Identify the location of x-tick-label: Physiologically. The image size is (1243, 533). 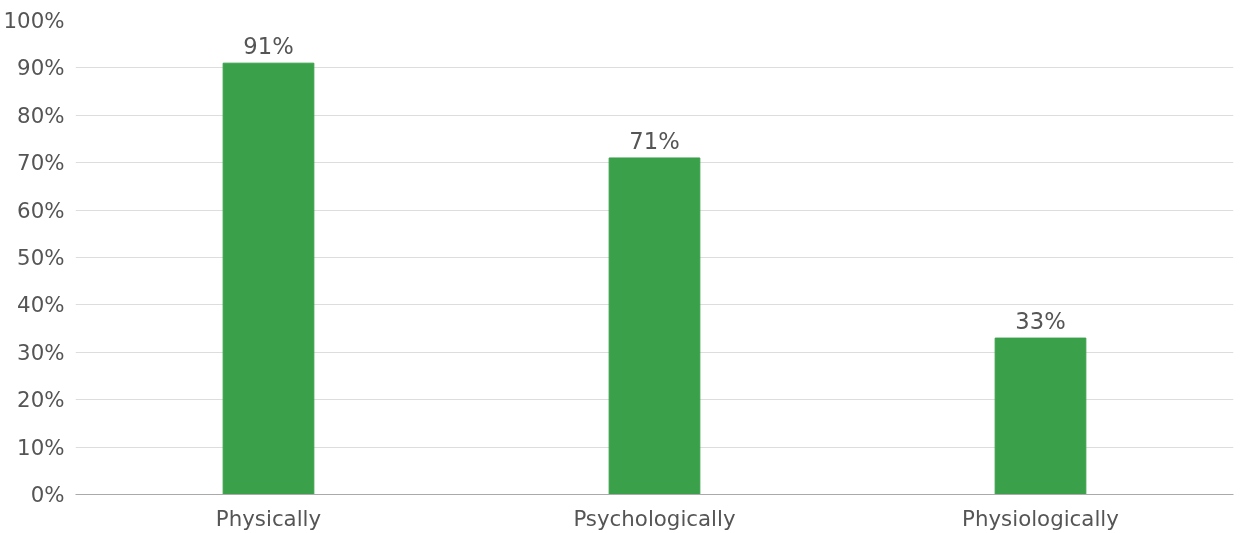
(1040, 518).